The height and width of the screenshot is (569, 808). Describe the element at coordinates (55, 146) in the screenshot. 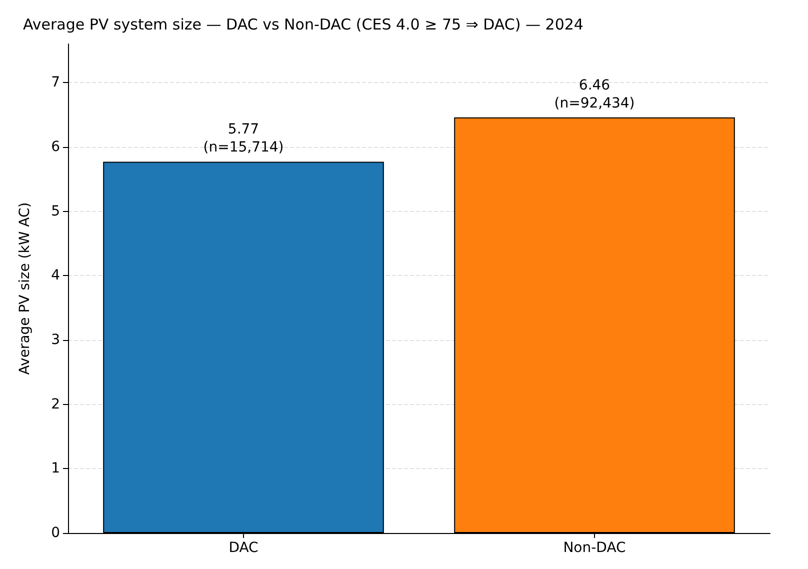

I see `y-tick-label: 6` at that location.